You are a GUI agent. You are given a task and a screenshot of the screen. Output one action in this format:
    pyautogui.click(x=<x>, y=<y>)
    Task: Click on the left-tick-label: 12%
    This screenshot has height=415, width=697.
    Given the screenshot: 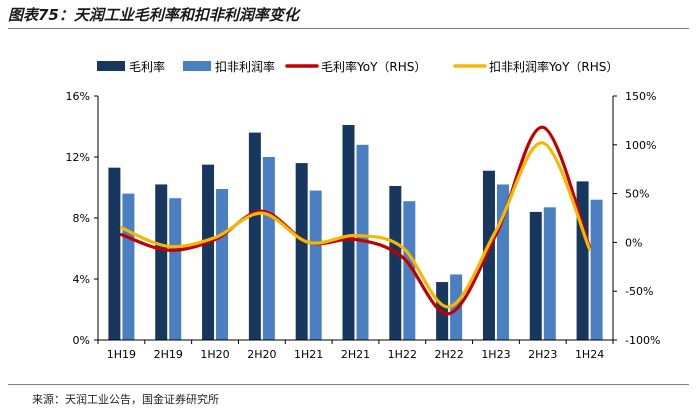 What is the action you would take?
    pyautogui.click(x=78, y=157)
    